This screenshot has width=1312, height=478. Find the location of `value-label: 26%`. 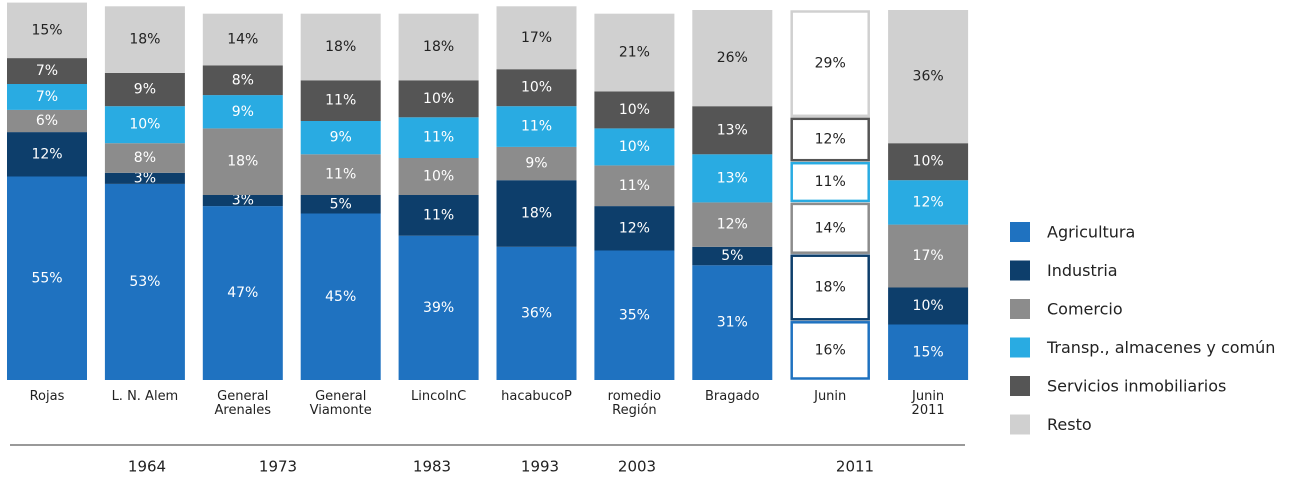

value-label: 26% is located at coordinates (732, 58).